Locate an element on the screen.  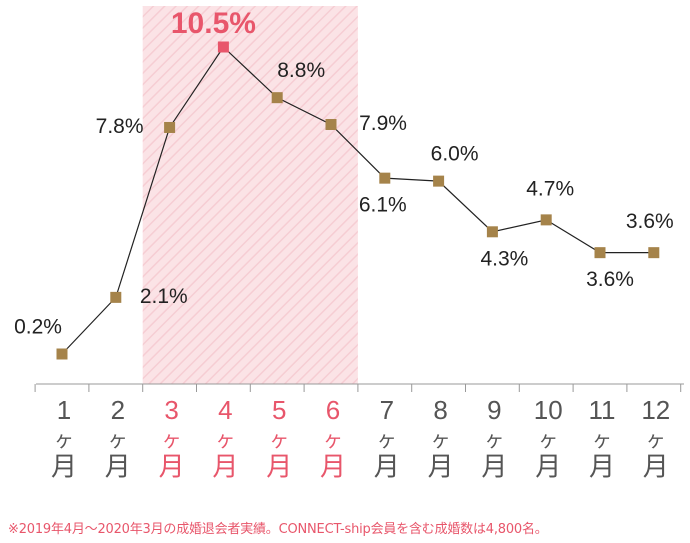
data-label: 7.9% is located at coordinates (383, 123).